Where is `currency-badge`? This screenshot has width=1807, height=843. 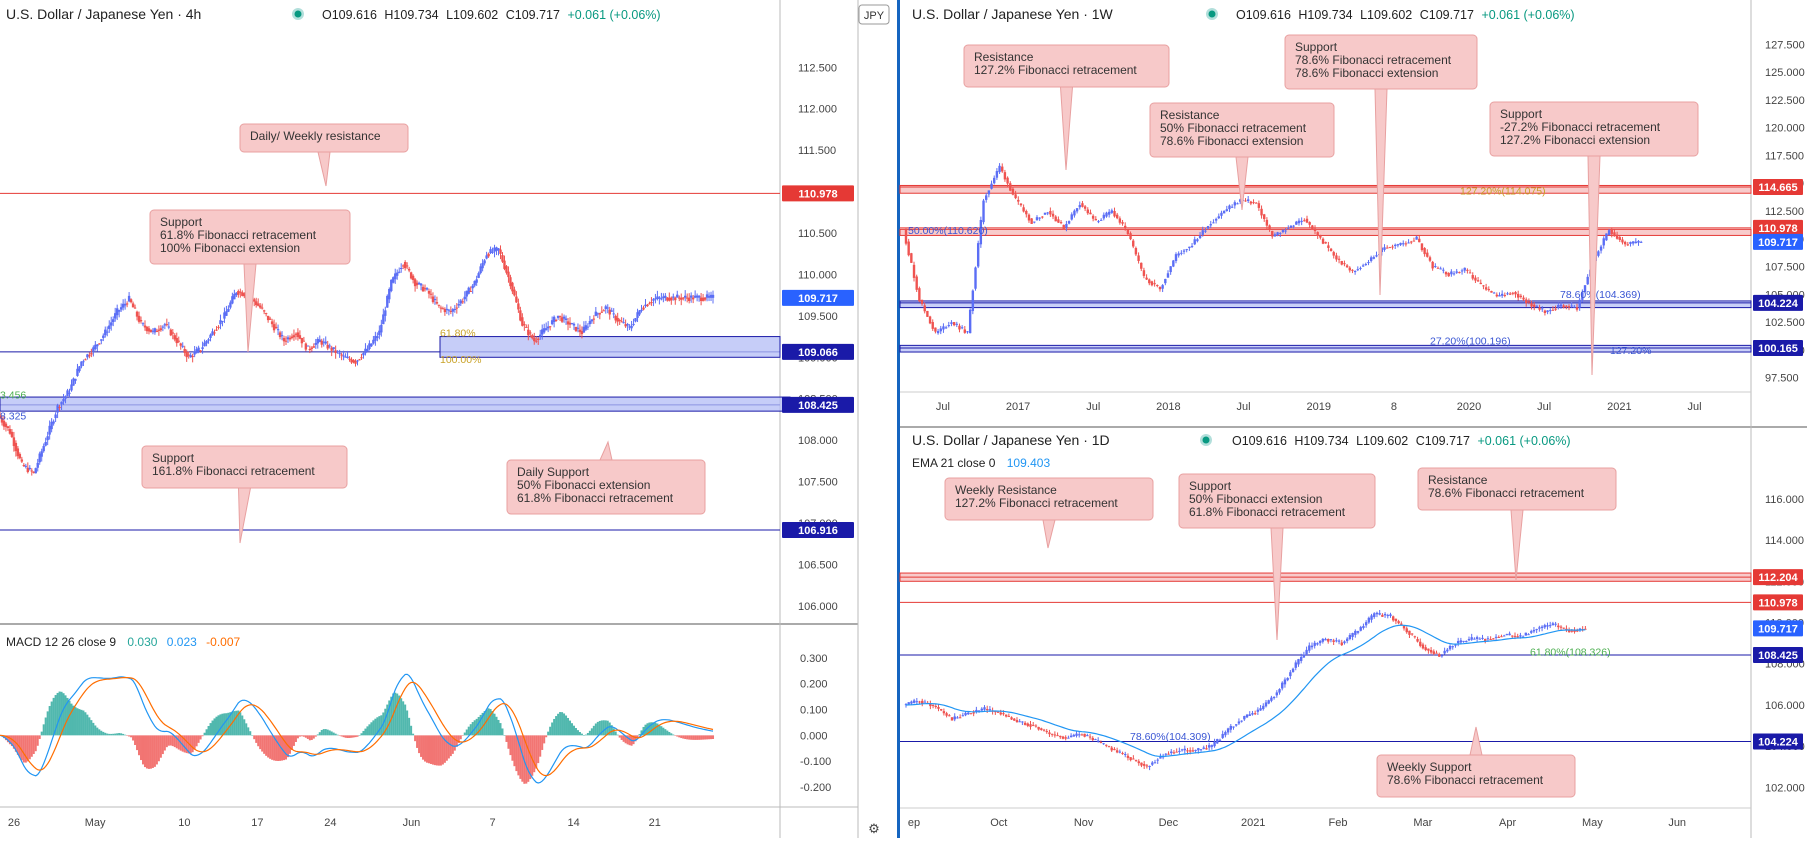 currency-badge is located at coordinates (874, 14).